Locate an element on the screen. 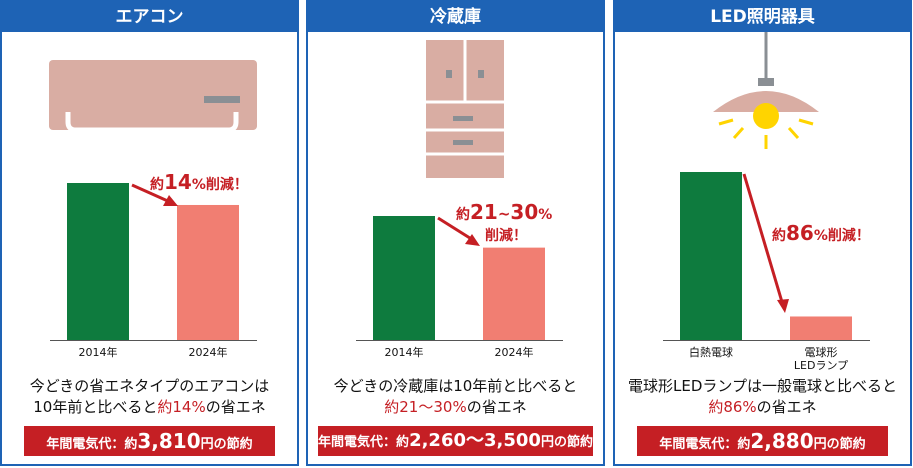 Image resolution: width=913 pixels, height=468 pixels. category-tick-label: 白熱電球 is located at coordinates (711, 352).